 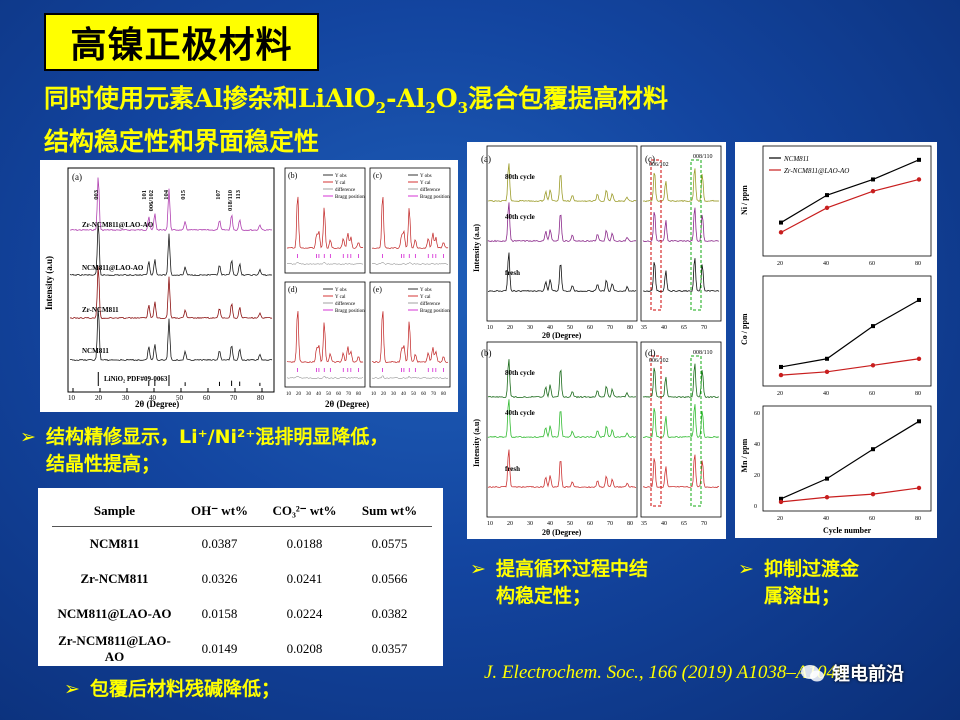 I want to click on diss-xtick-label: 40, so click(x=826, y=394).